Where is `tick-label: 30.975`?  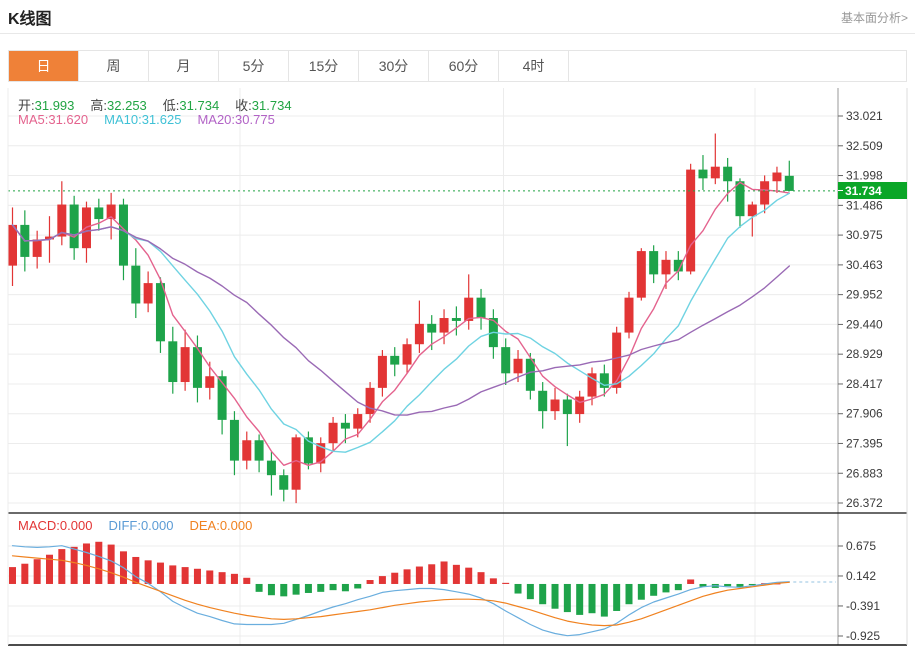 tick-label: 30.975 is located at coordinates (864, 235).